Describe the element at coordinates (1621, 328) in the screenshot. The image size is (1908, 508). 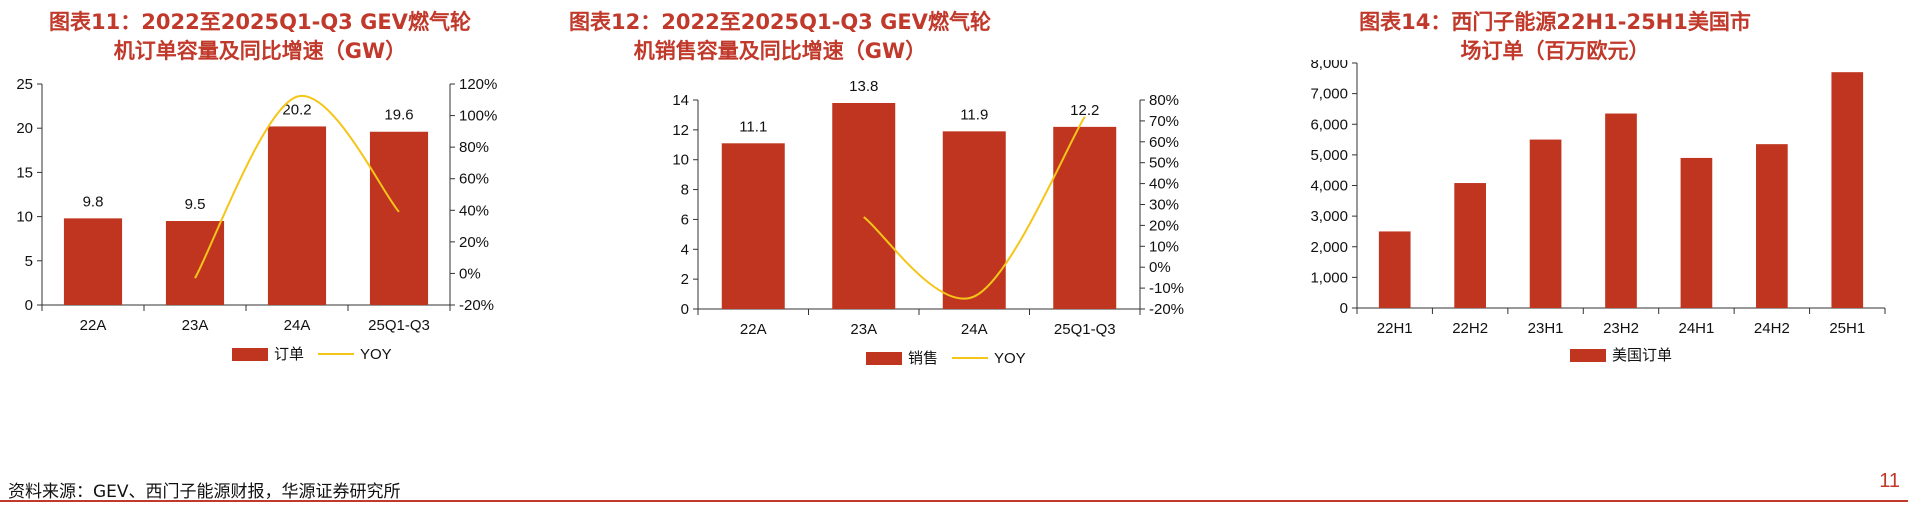
I see `x-tick-label: 23H2` at that location.